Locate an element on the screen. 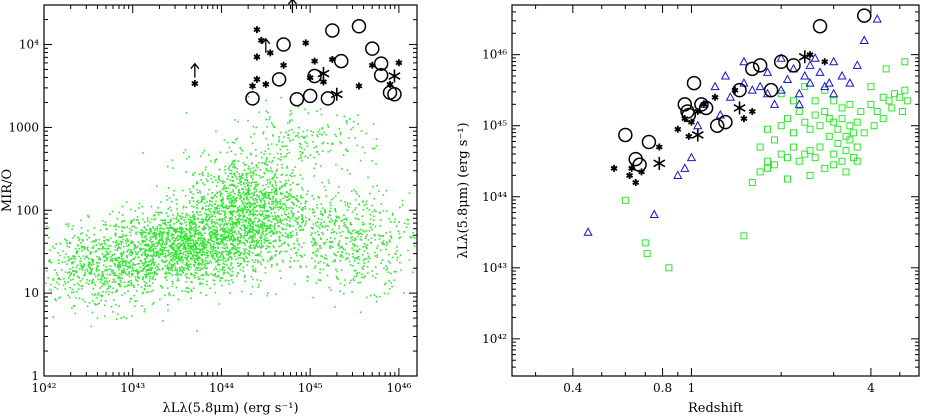  data-asterisk is located at coordinates (261, 40).